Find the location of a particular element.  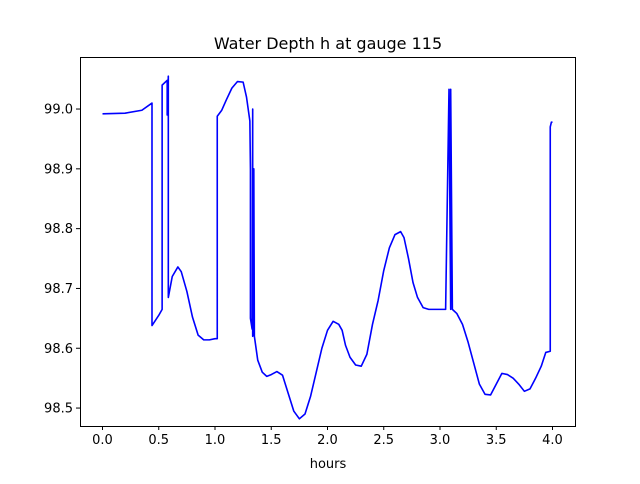

x-tick-label: 2.0 is located at coordinates (327, 440).